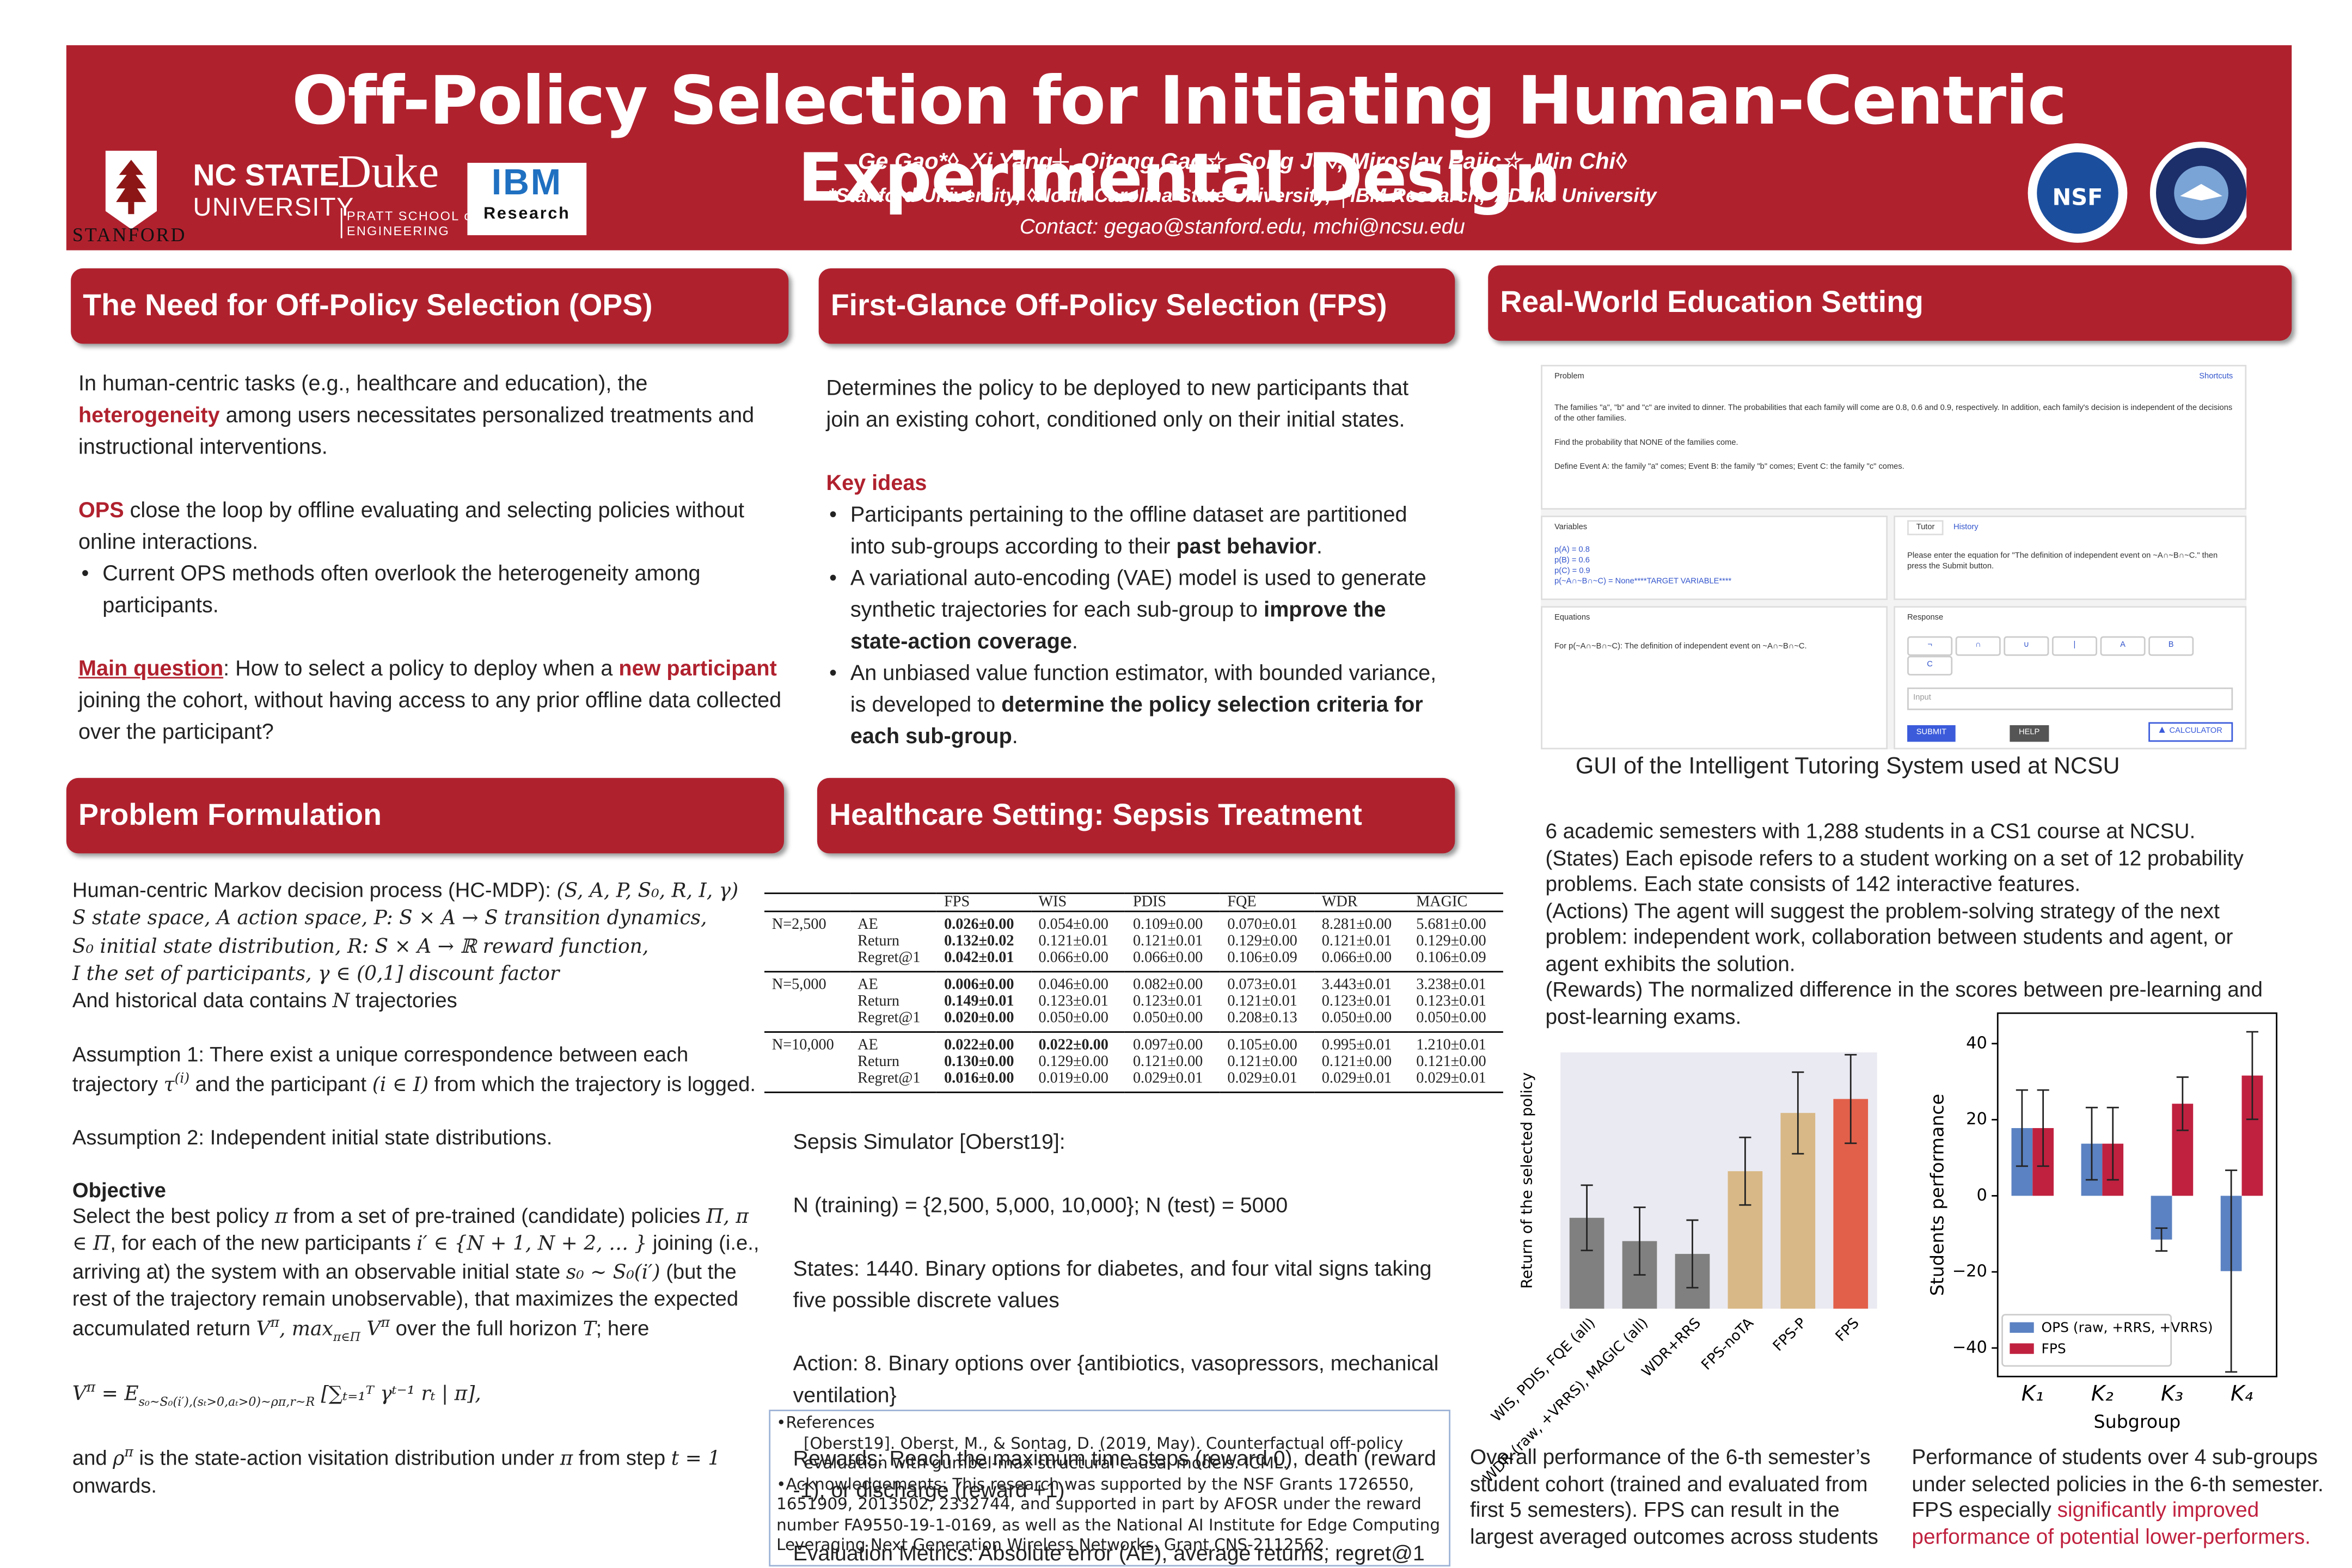 The image size is (2352, 1568). What do you see at coordinates (2029, 733) in the screenshot?
I see `help: HELP` at bounding box center [2029, 733].